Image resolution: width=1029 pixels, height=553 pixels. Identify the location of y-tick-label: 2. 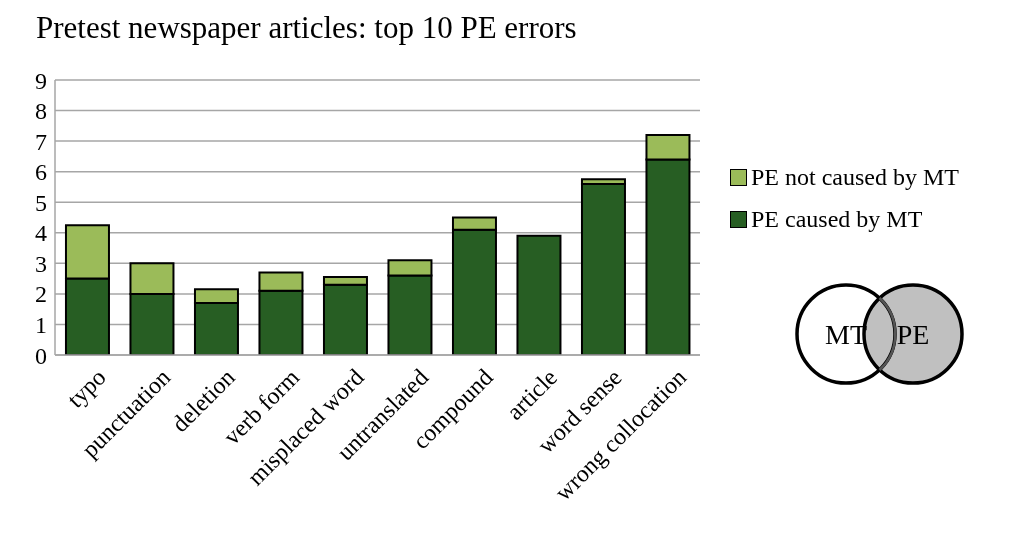
(41, 294).